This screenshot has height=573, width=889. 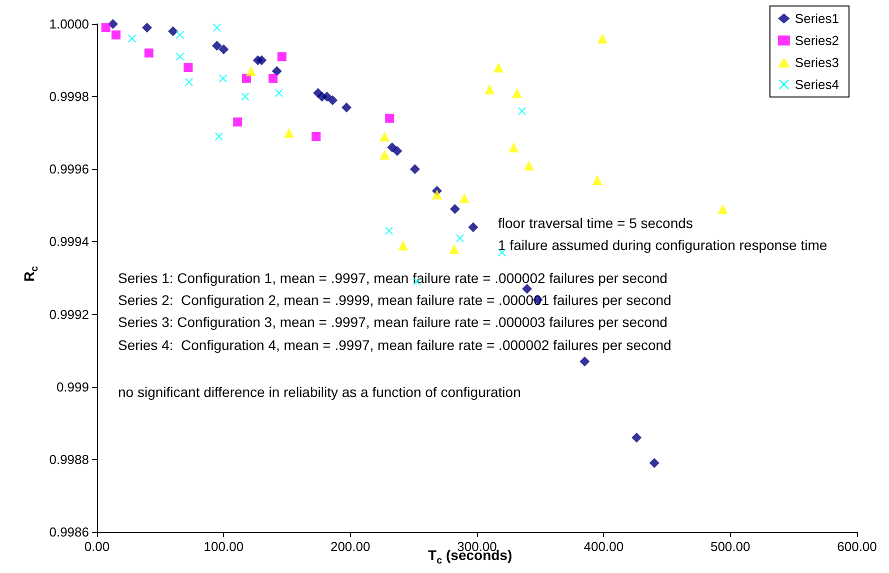 I want to click on annotation: floor traversal time = 5 seconds, so click(x=595, y=223).